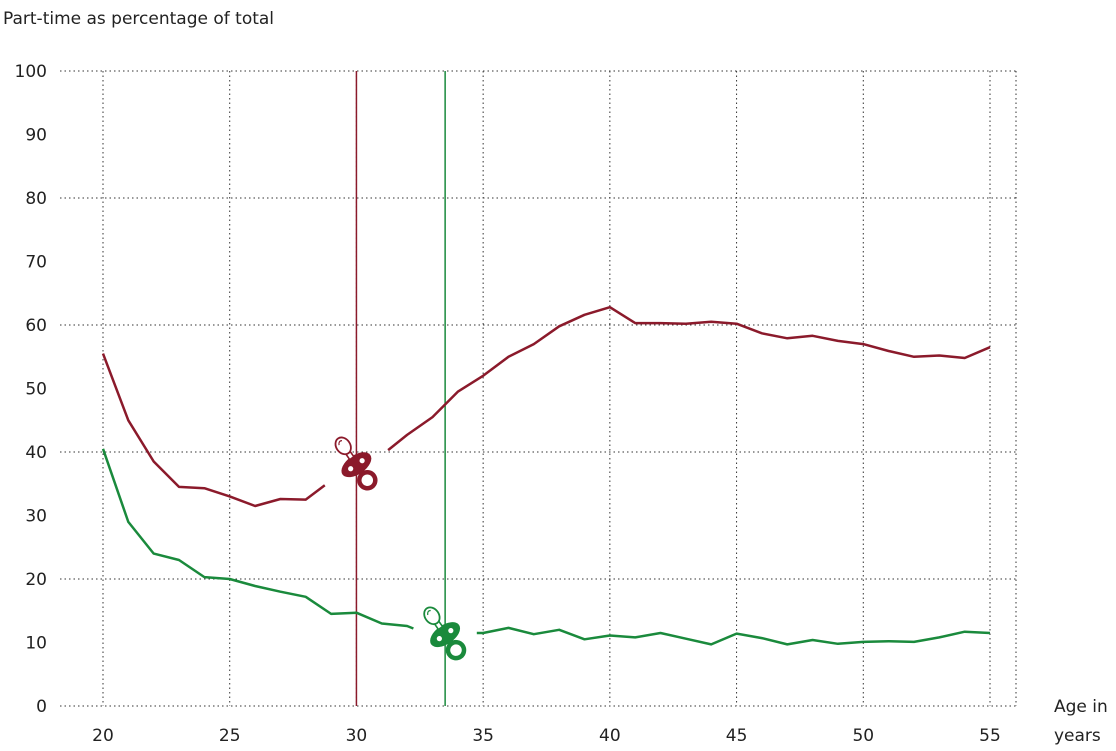  I want to click on marker-lines, so click(400, 388).